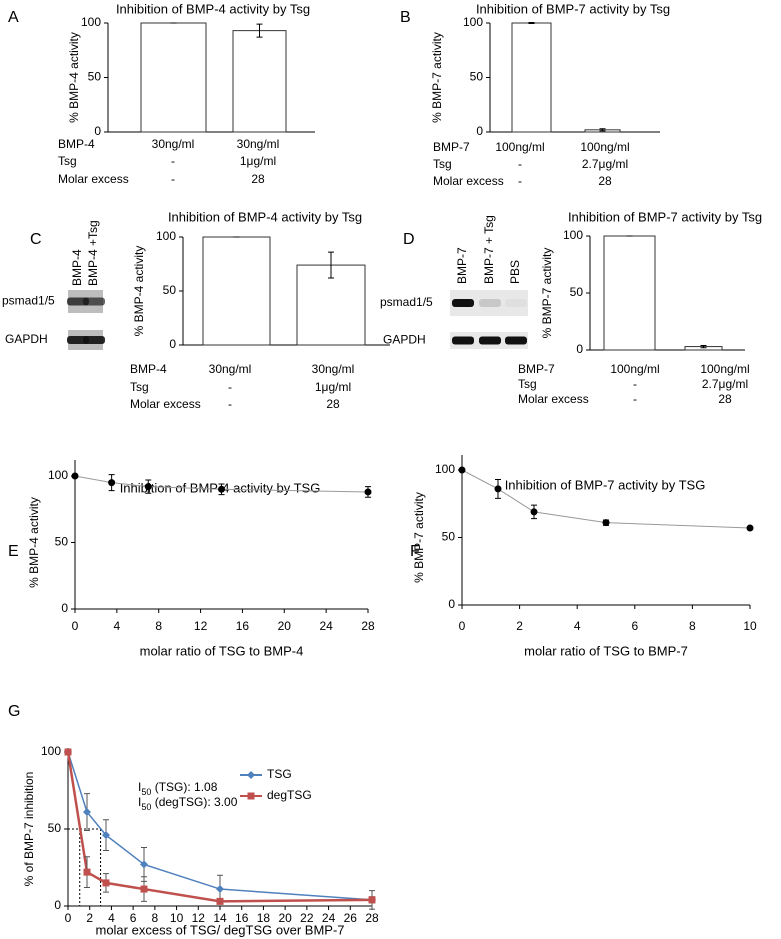 The image size is (781, 939). What do you see at coordinates (605, 164) in the screenshot?
I see `condition-label: 2.7μg/ml` at bounding box center [605, 164].